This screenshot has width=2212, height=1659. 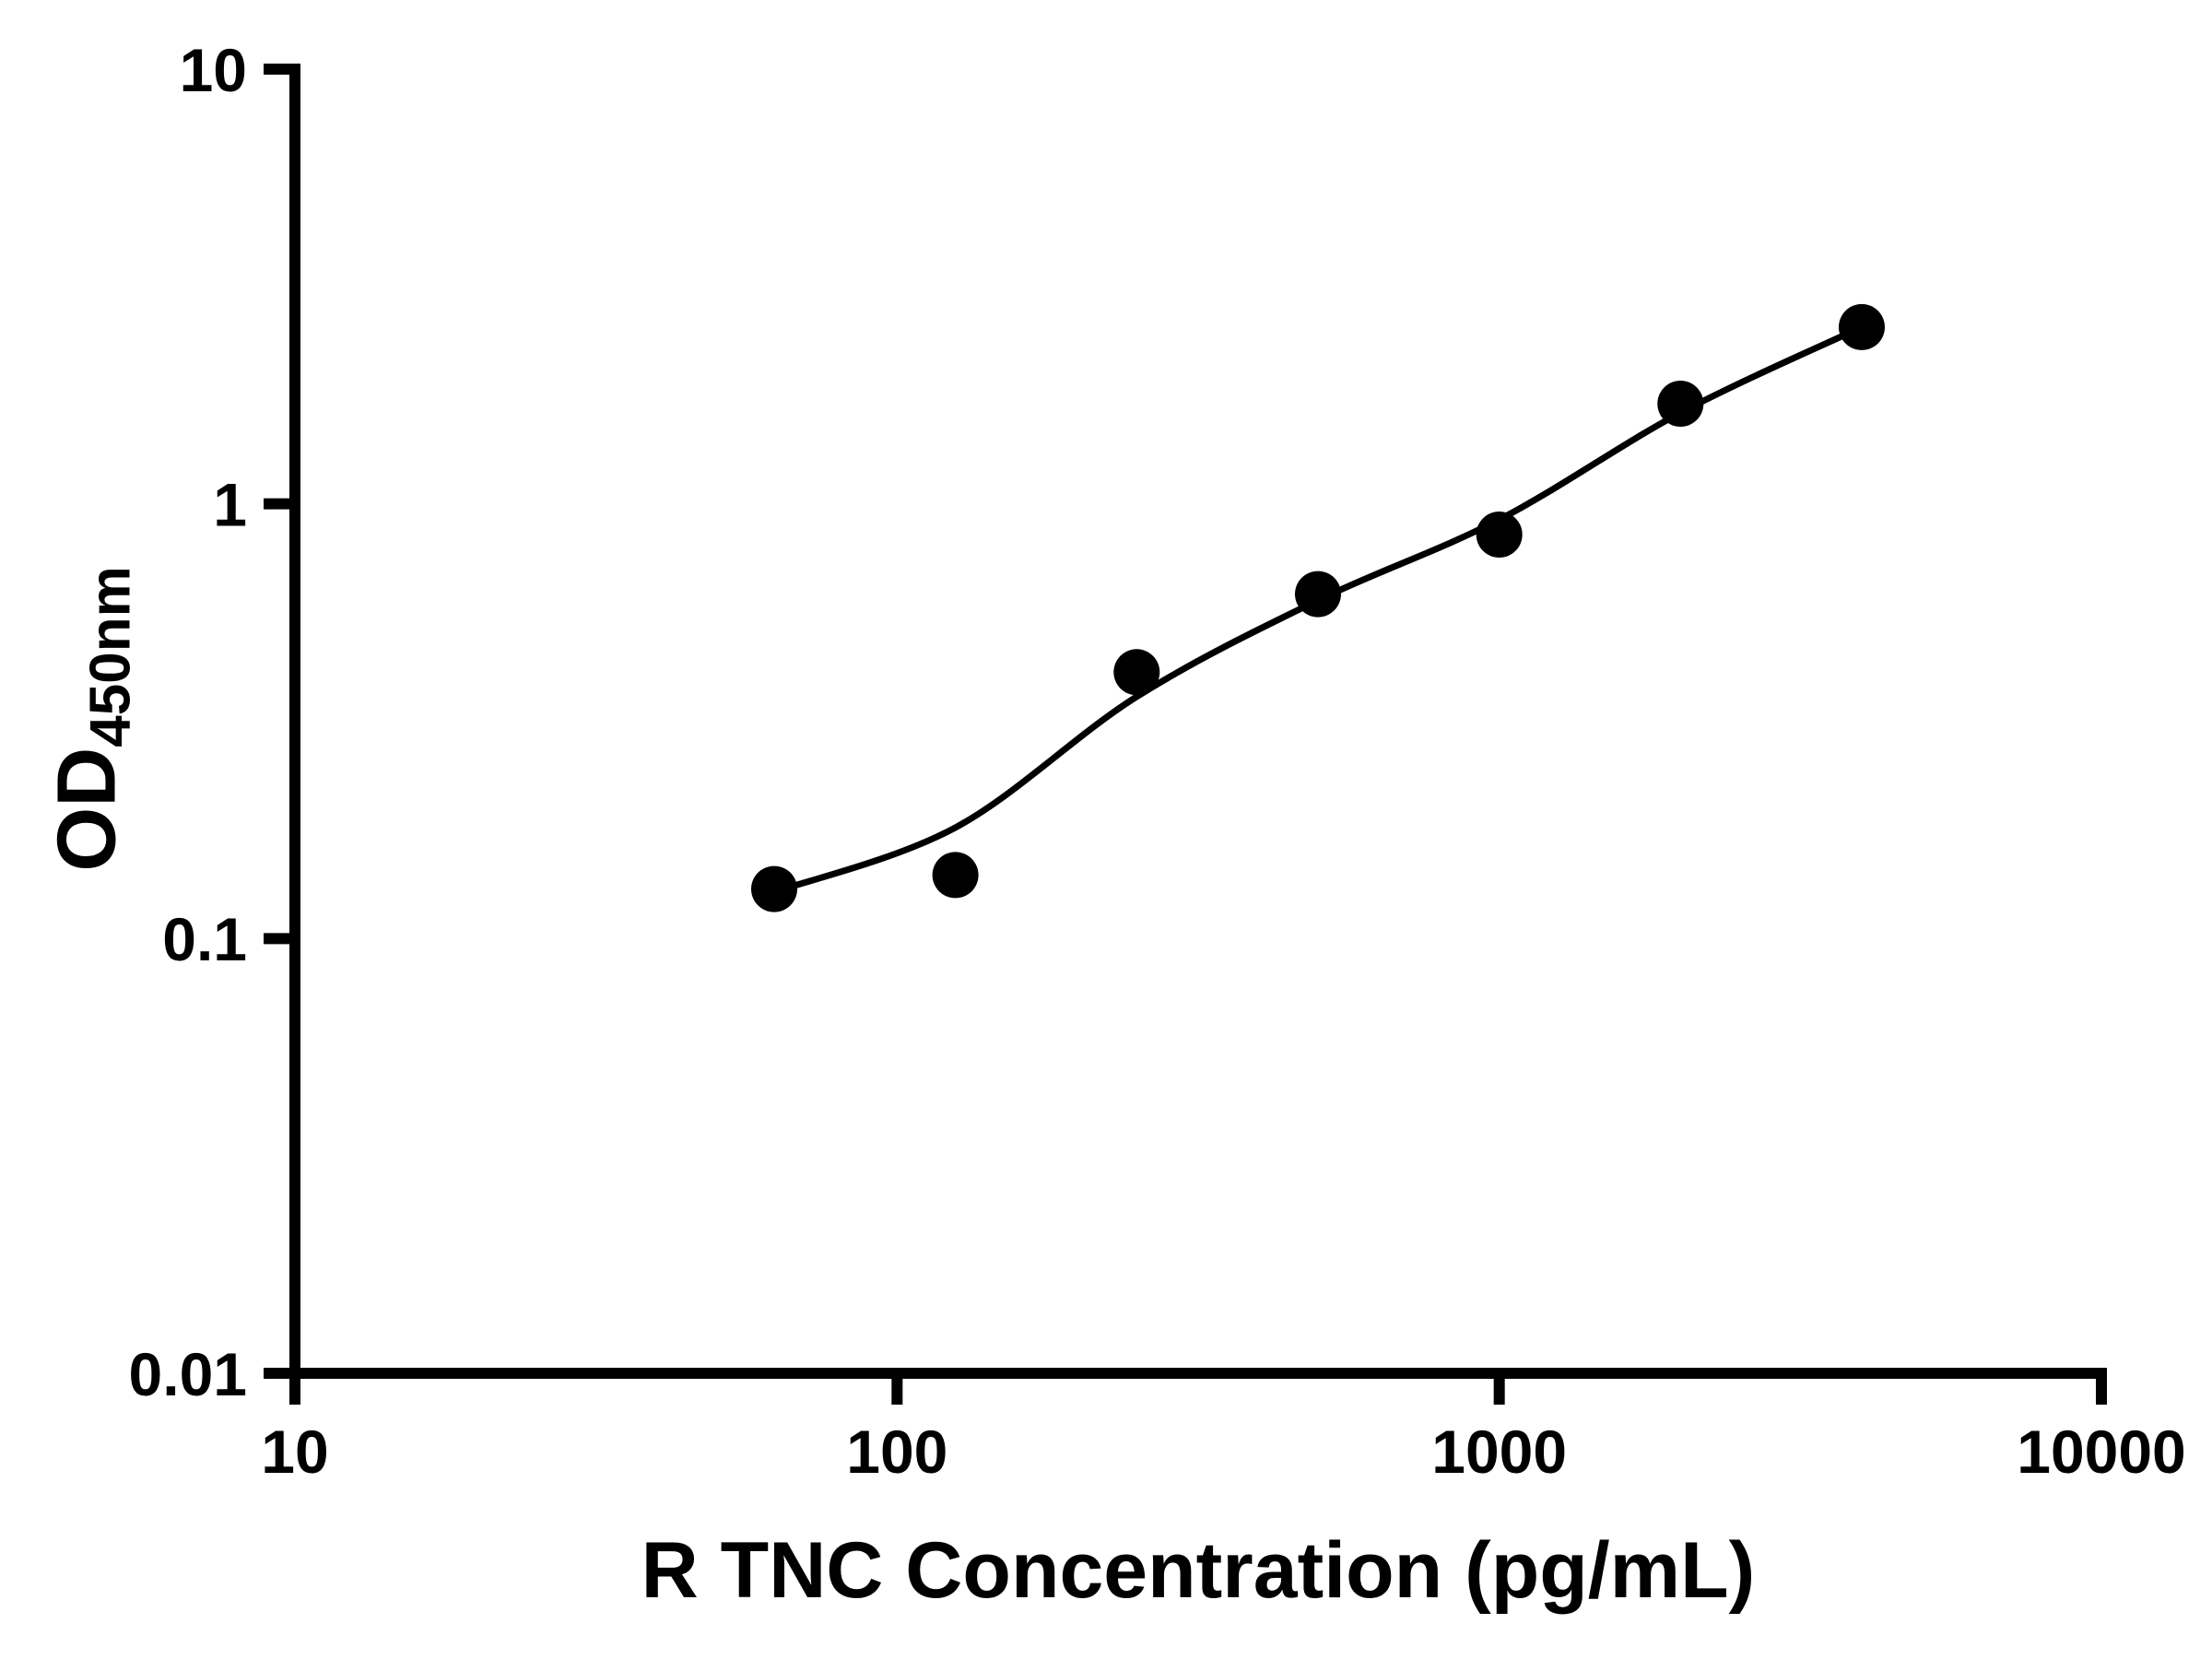 I want to click on x-axis-tick-label: 100, so click(x=896, y=1452).